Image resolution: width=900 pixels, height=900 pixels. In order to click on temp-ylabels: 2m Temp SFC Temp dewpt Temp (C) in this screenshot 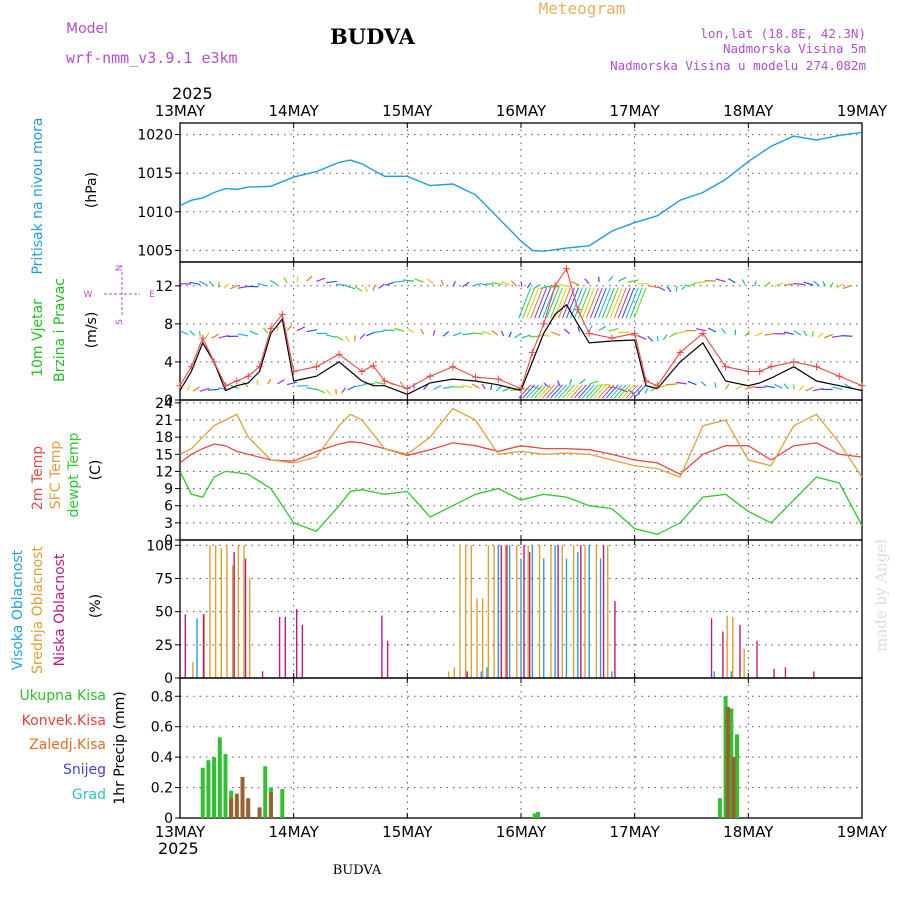, I will do `click(67, 474)`.